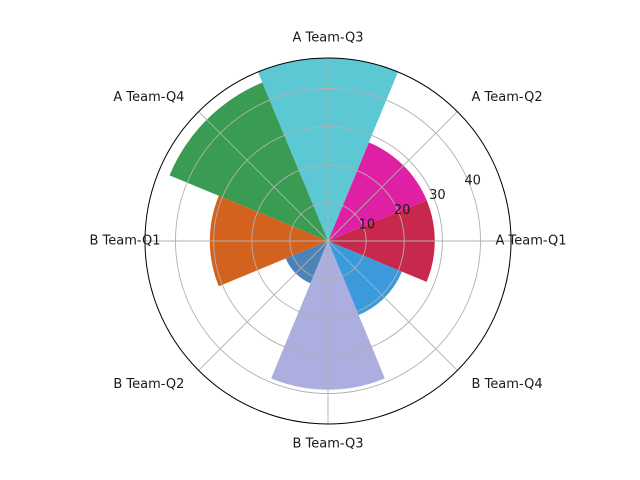 The width and height of the screenshot is (640, 480). I want to click on category-label: A Team-Q3, so click(327, 38).